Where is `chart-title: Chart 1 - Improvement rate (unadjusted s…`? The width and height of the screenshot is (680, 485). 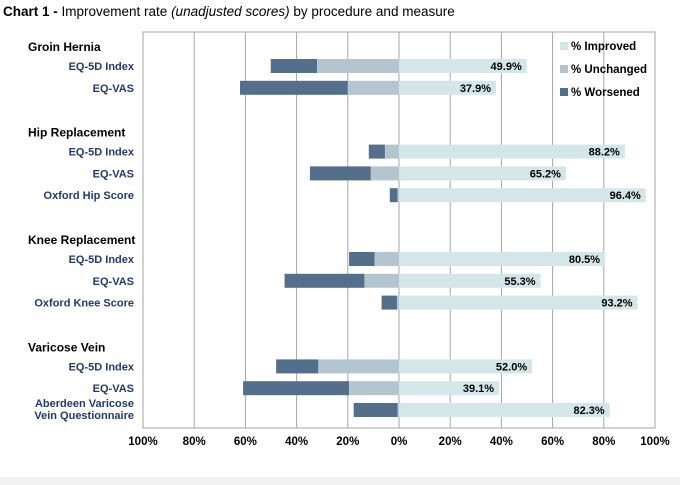
chart-title: Chart 1 - Improvement rate (unadjusted s… is located at coordinates (229, 11).